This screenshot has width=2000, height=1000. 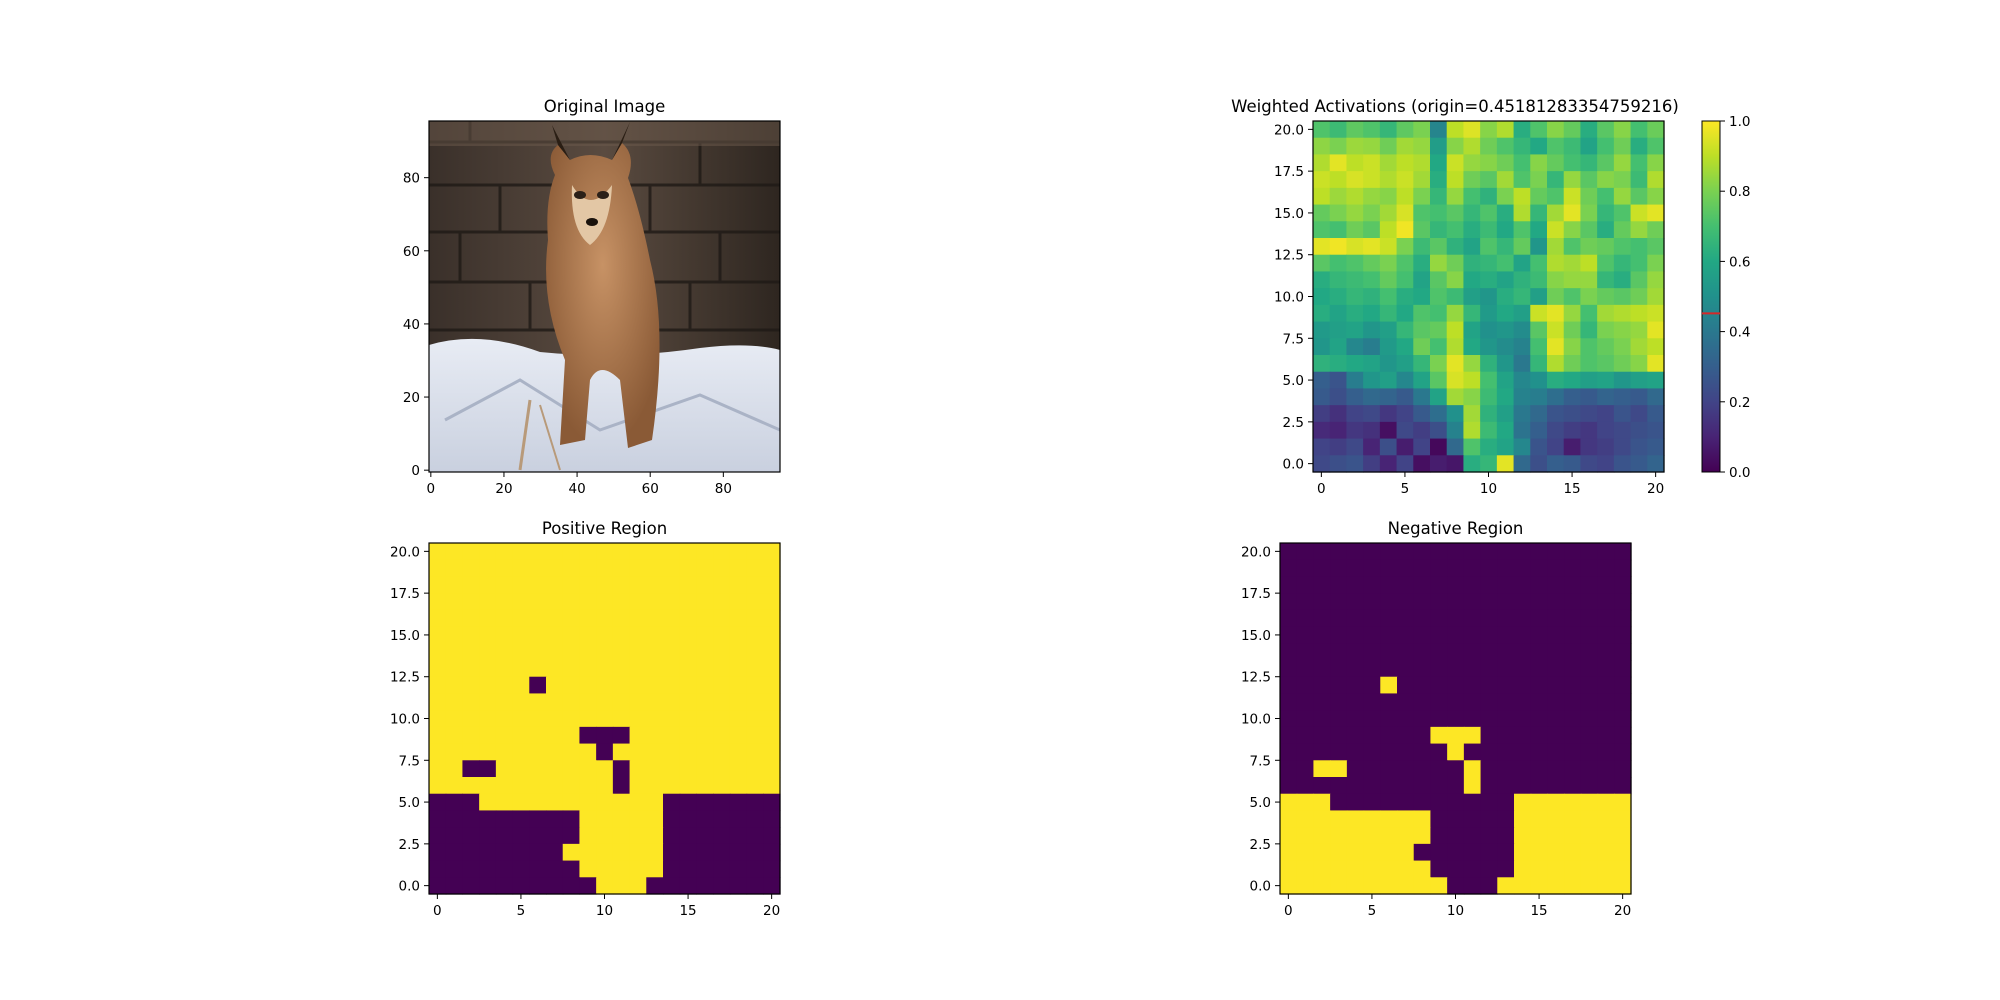 I want to click on y-tick-label: 15.0, so click(x=1256, y=636).